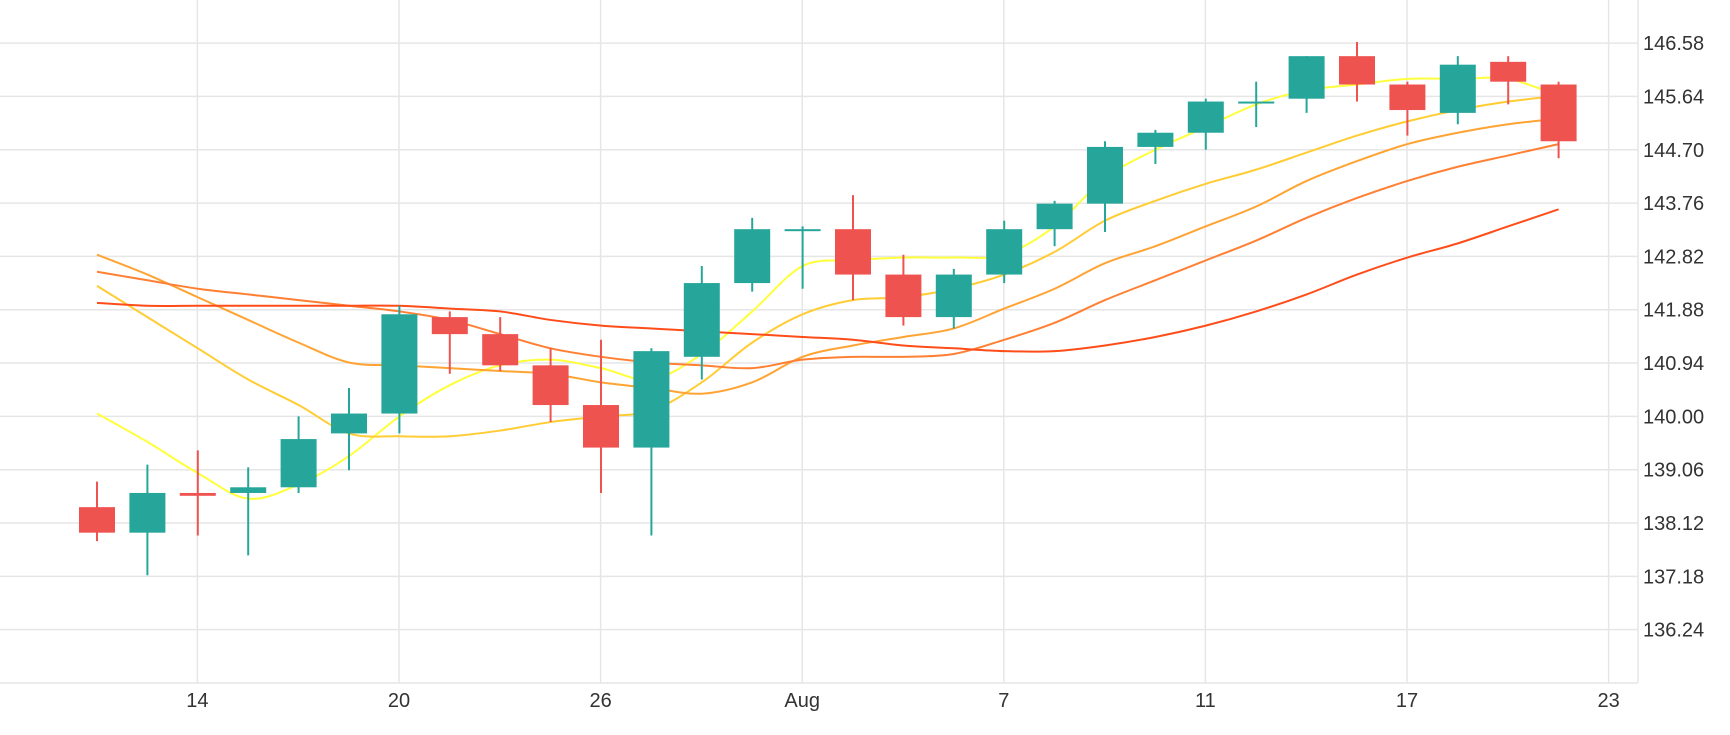  I want to click on y-tick-label: 146.58, so click(1673, 44).